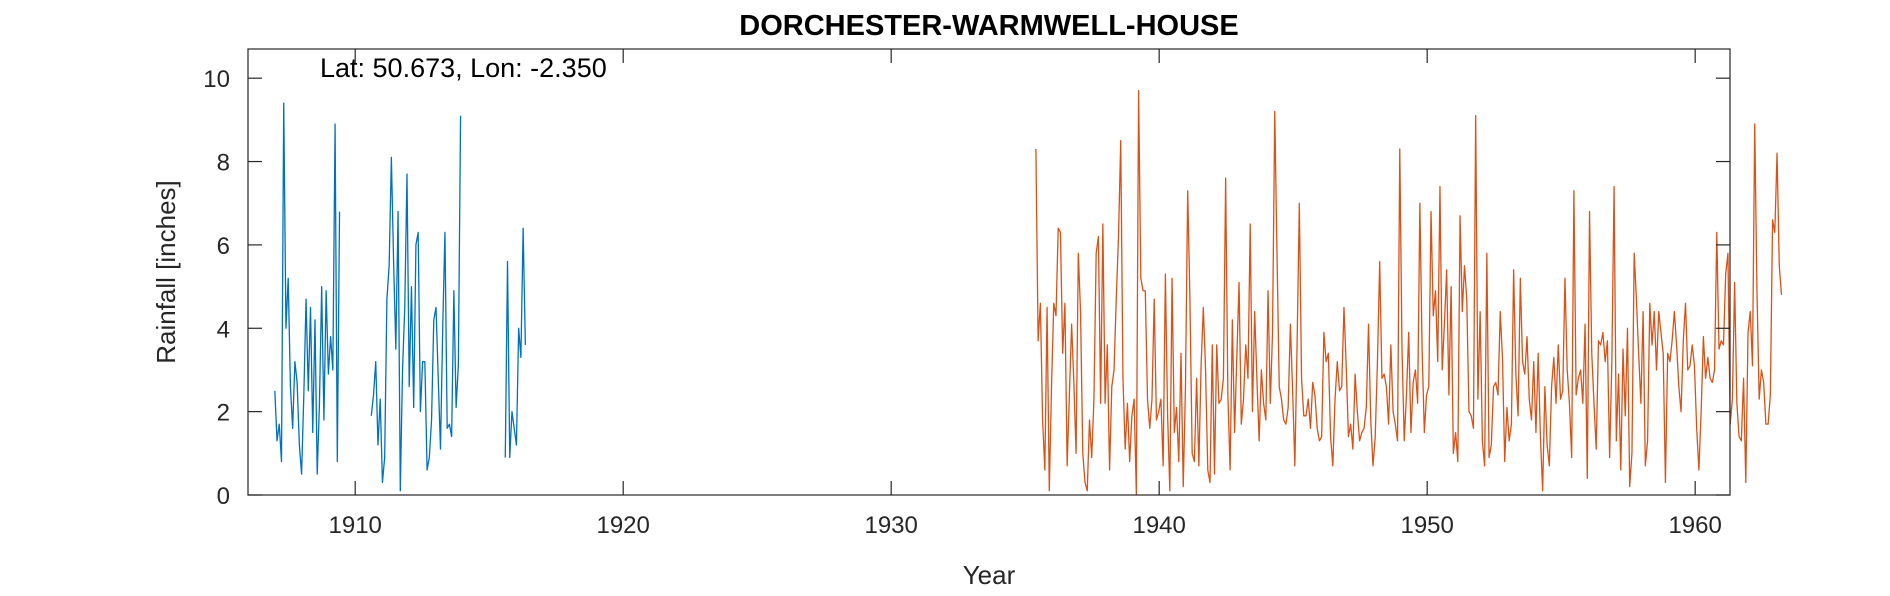 Image resolution: width=1890 pixels, height=596 pixels. I want to click on series-1-segment-2-line, so click(416, 303).